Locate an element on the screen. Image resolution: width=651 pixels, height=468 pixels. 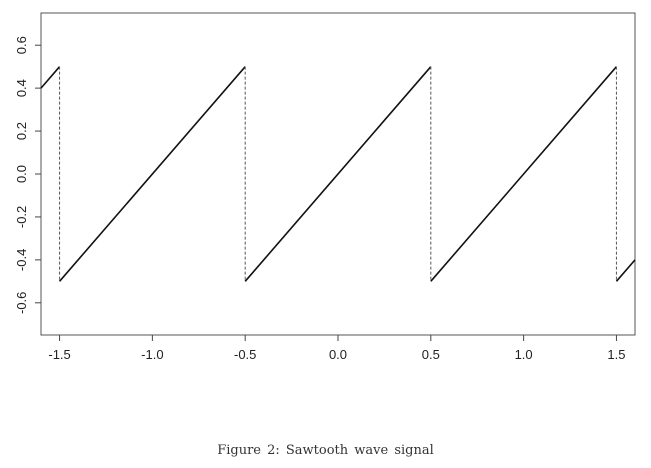
x-tick-label: -1.5 is located at coordinates (59, 354).